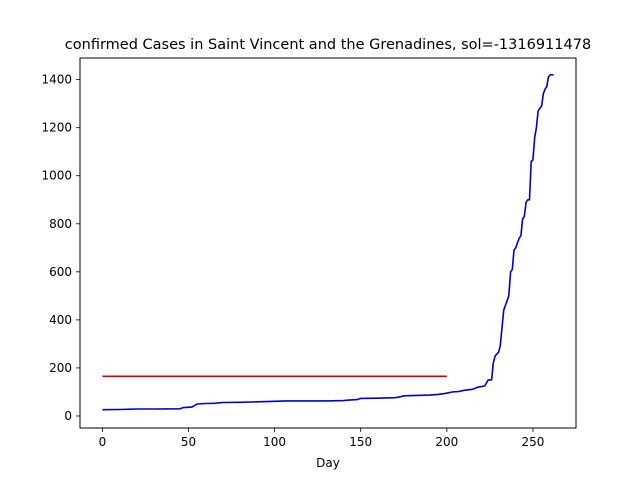  I want to click on x-tick-label: 50, so click(188, 442).